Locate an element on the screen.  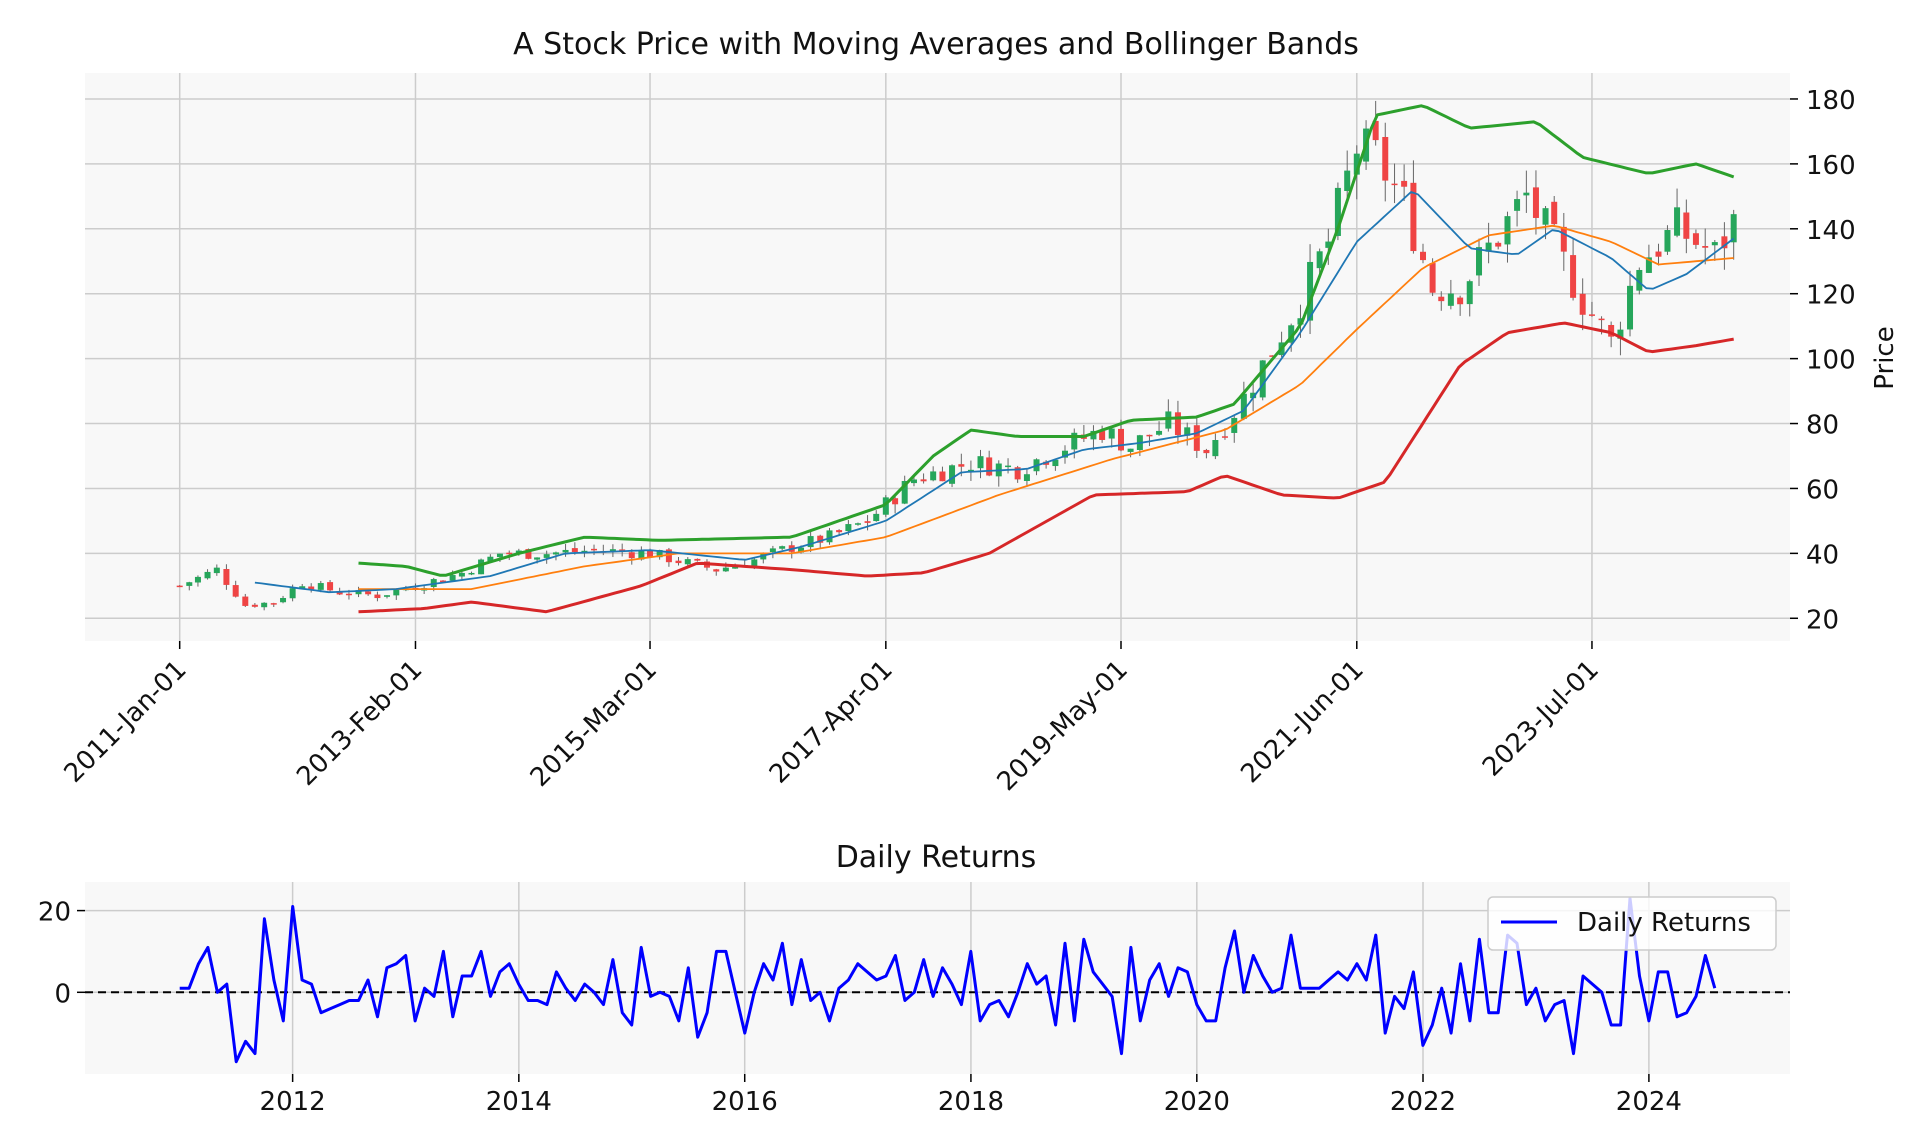
price-y-tick-label: 180 is located at coordinates (1831, 101).